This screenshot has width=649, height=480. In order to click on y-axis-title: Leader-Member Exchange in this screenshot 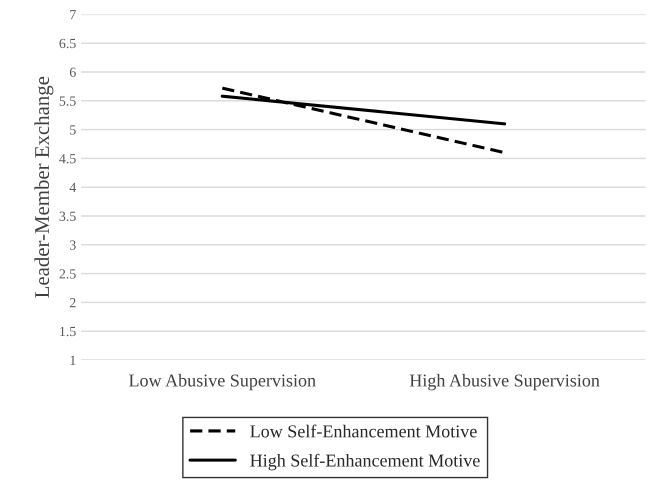, I will do `click(44, 187)`.